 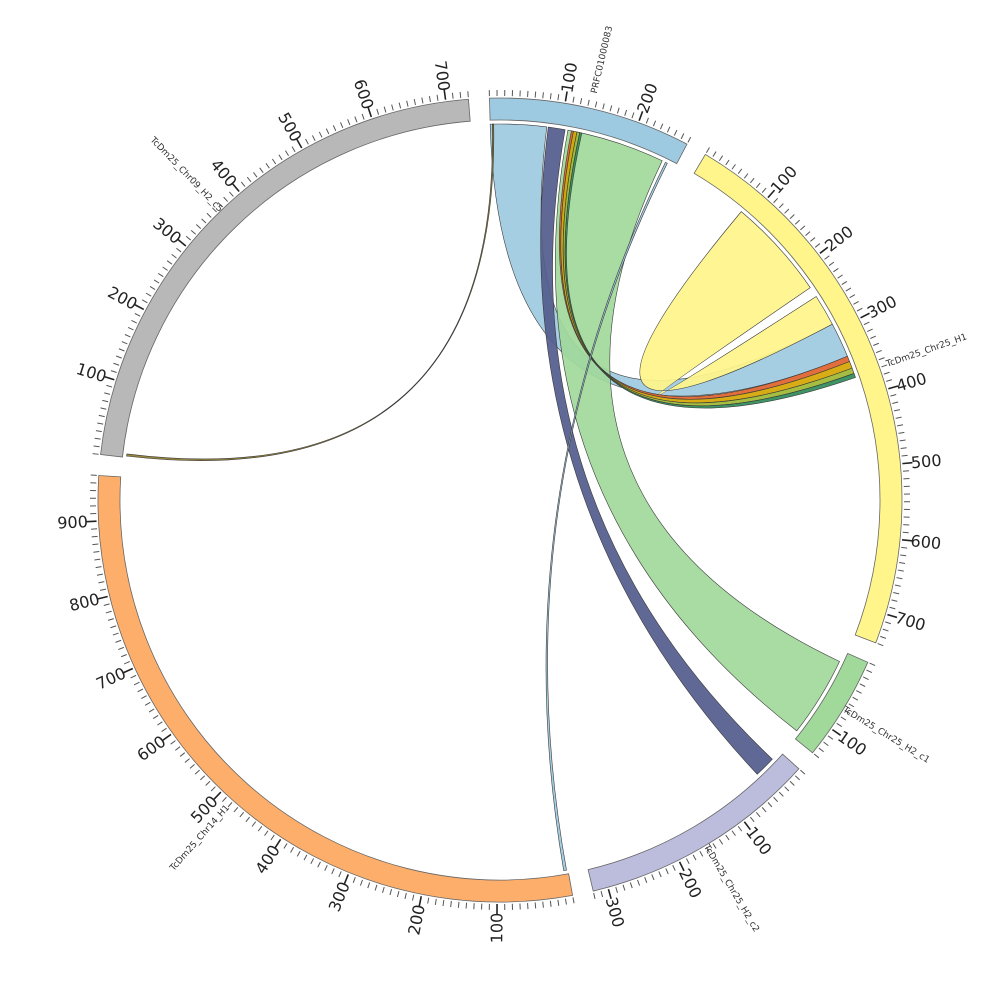 I want to click on segment-arc, so click(x=798, y=398).